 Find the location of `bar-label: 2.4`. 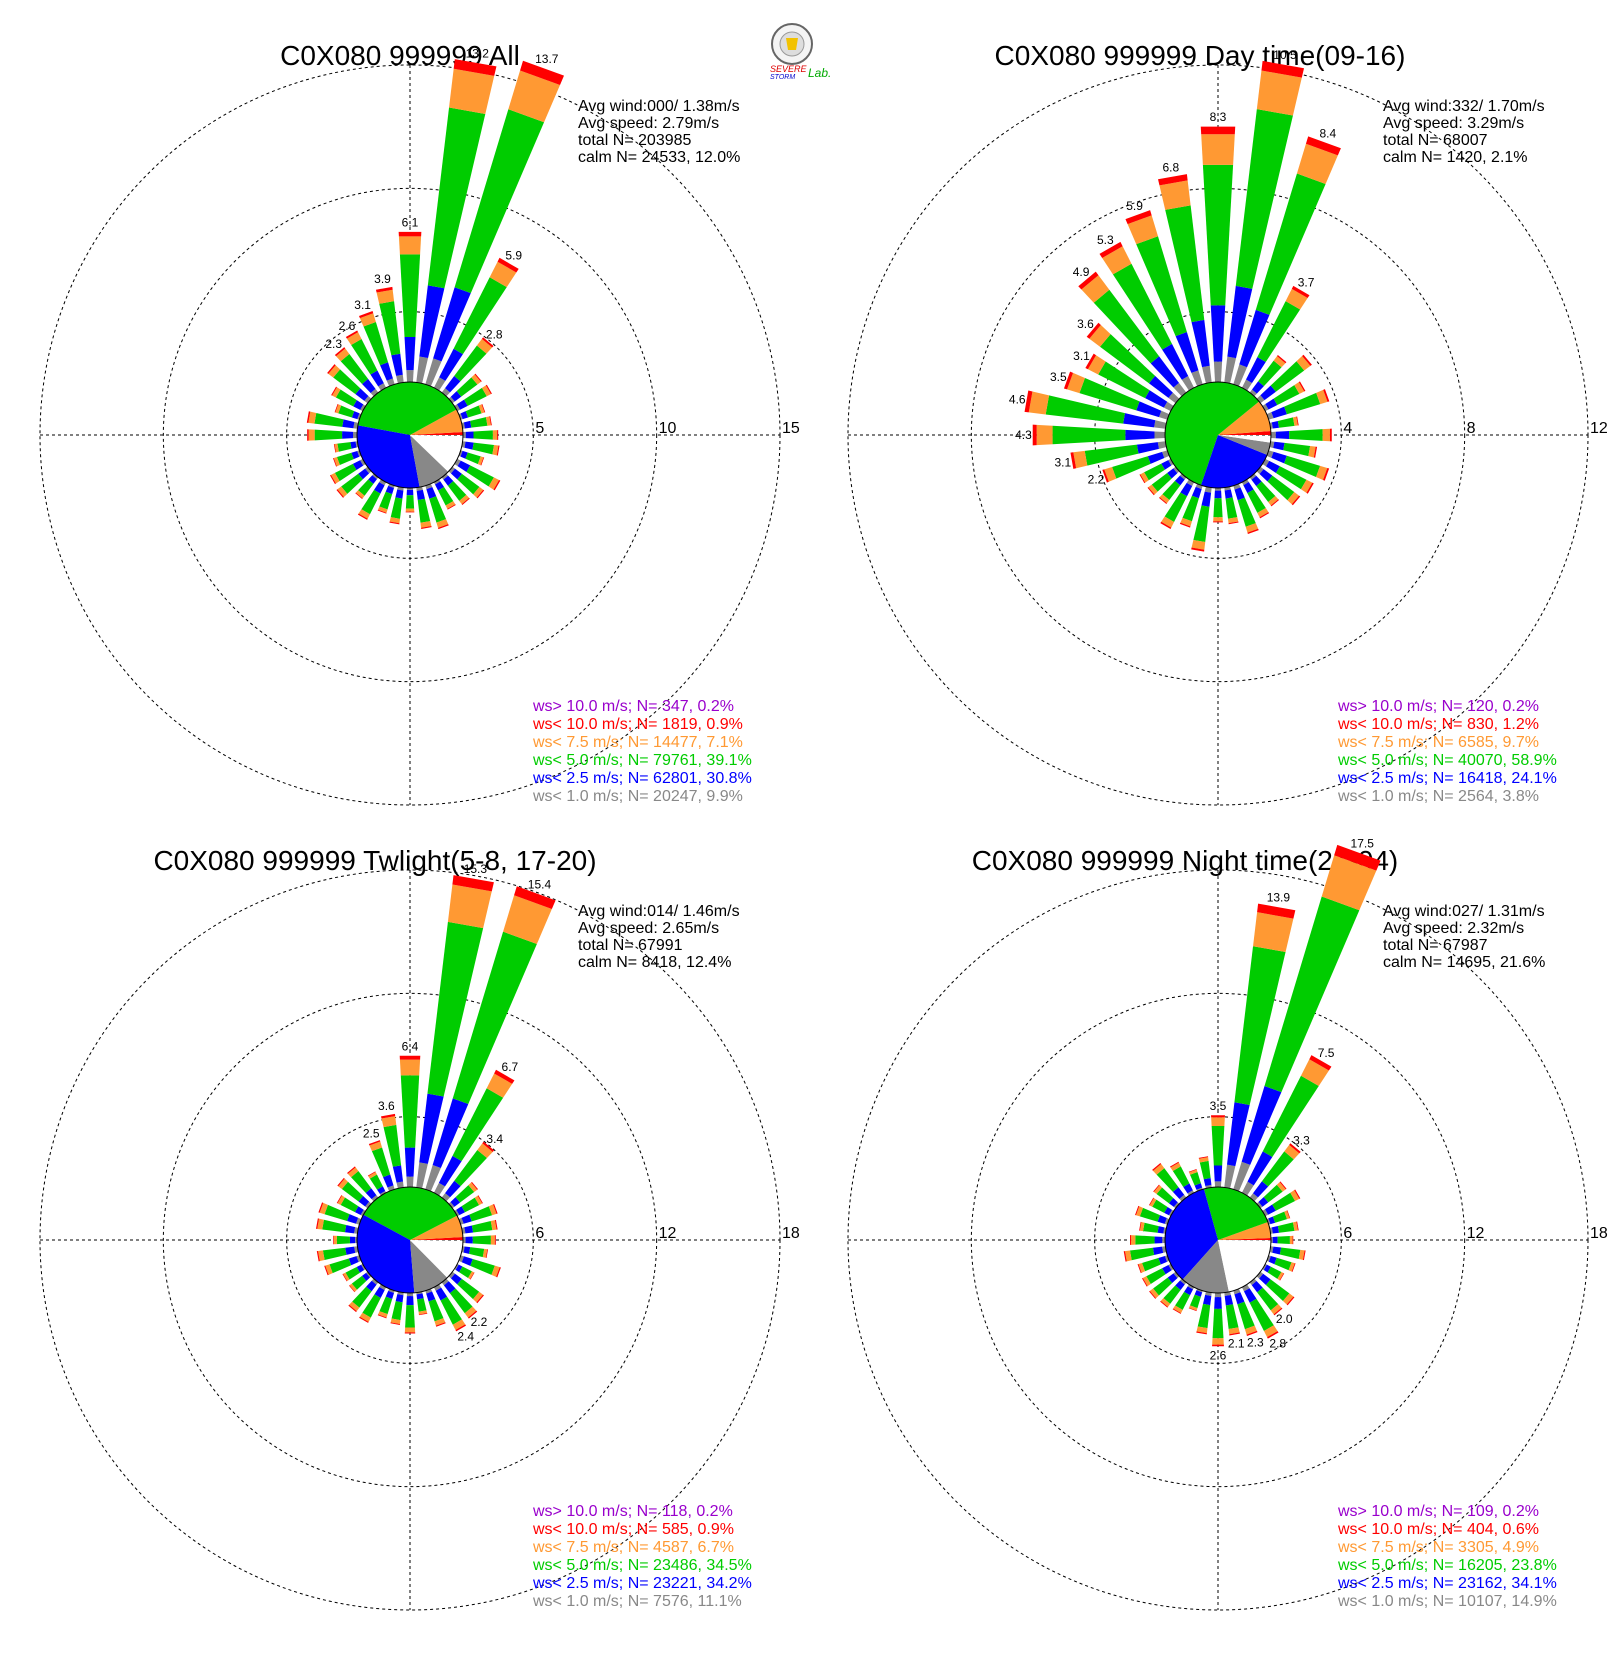

bar-label: 2.4 is located at coordinates (465, 1336).